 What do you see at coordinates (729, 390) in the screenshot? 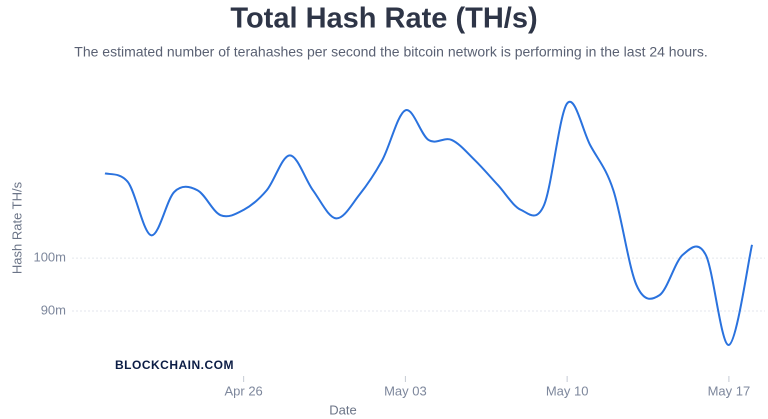
I see `x-tick-label: May 17` at bounding box center [729, 390].